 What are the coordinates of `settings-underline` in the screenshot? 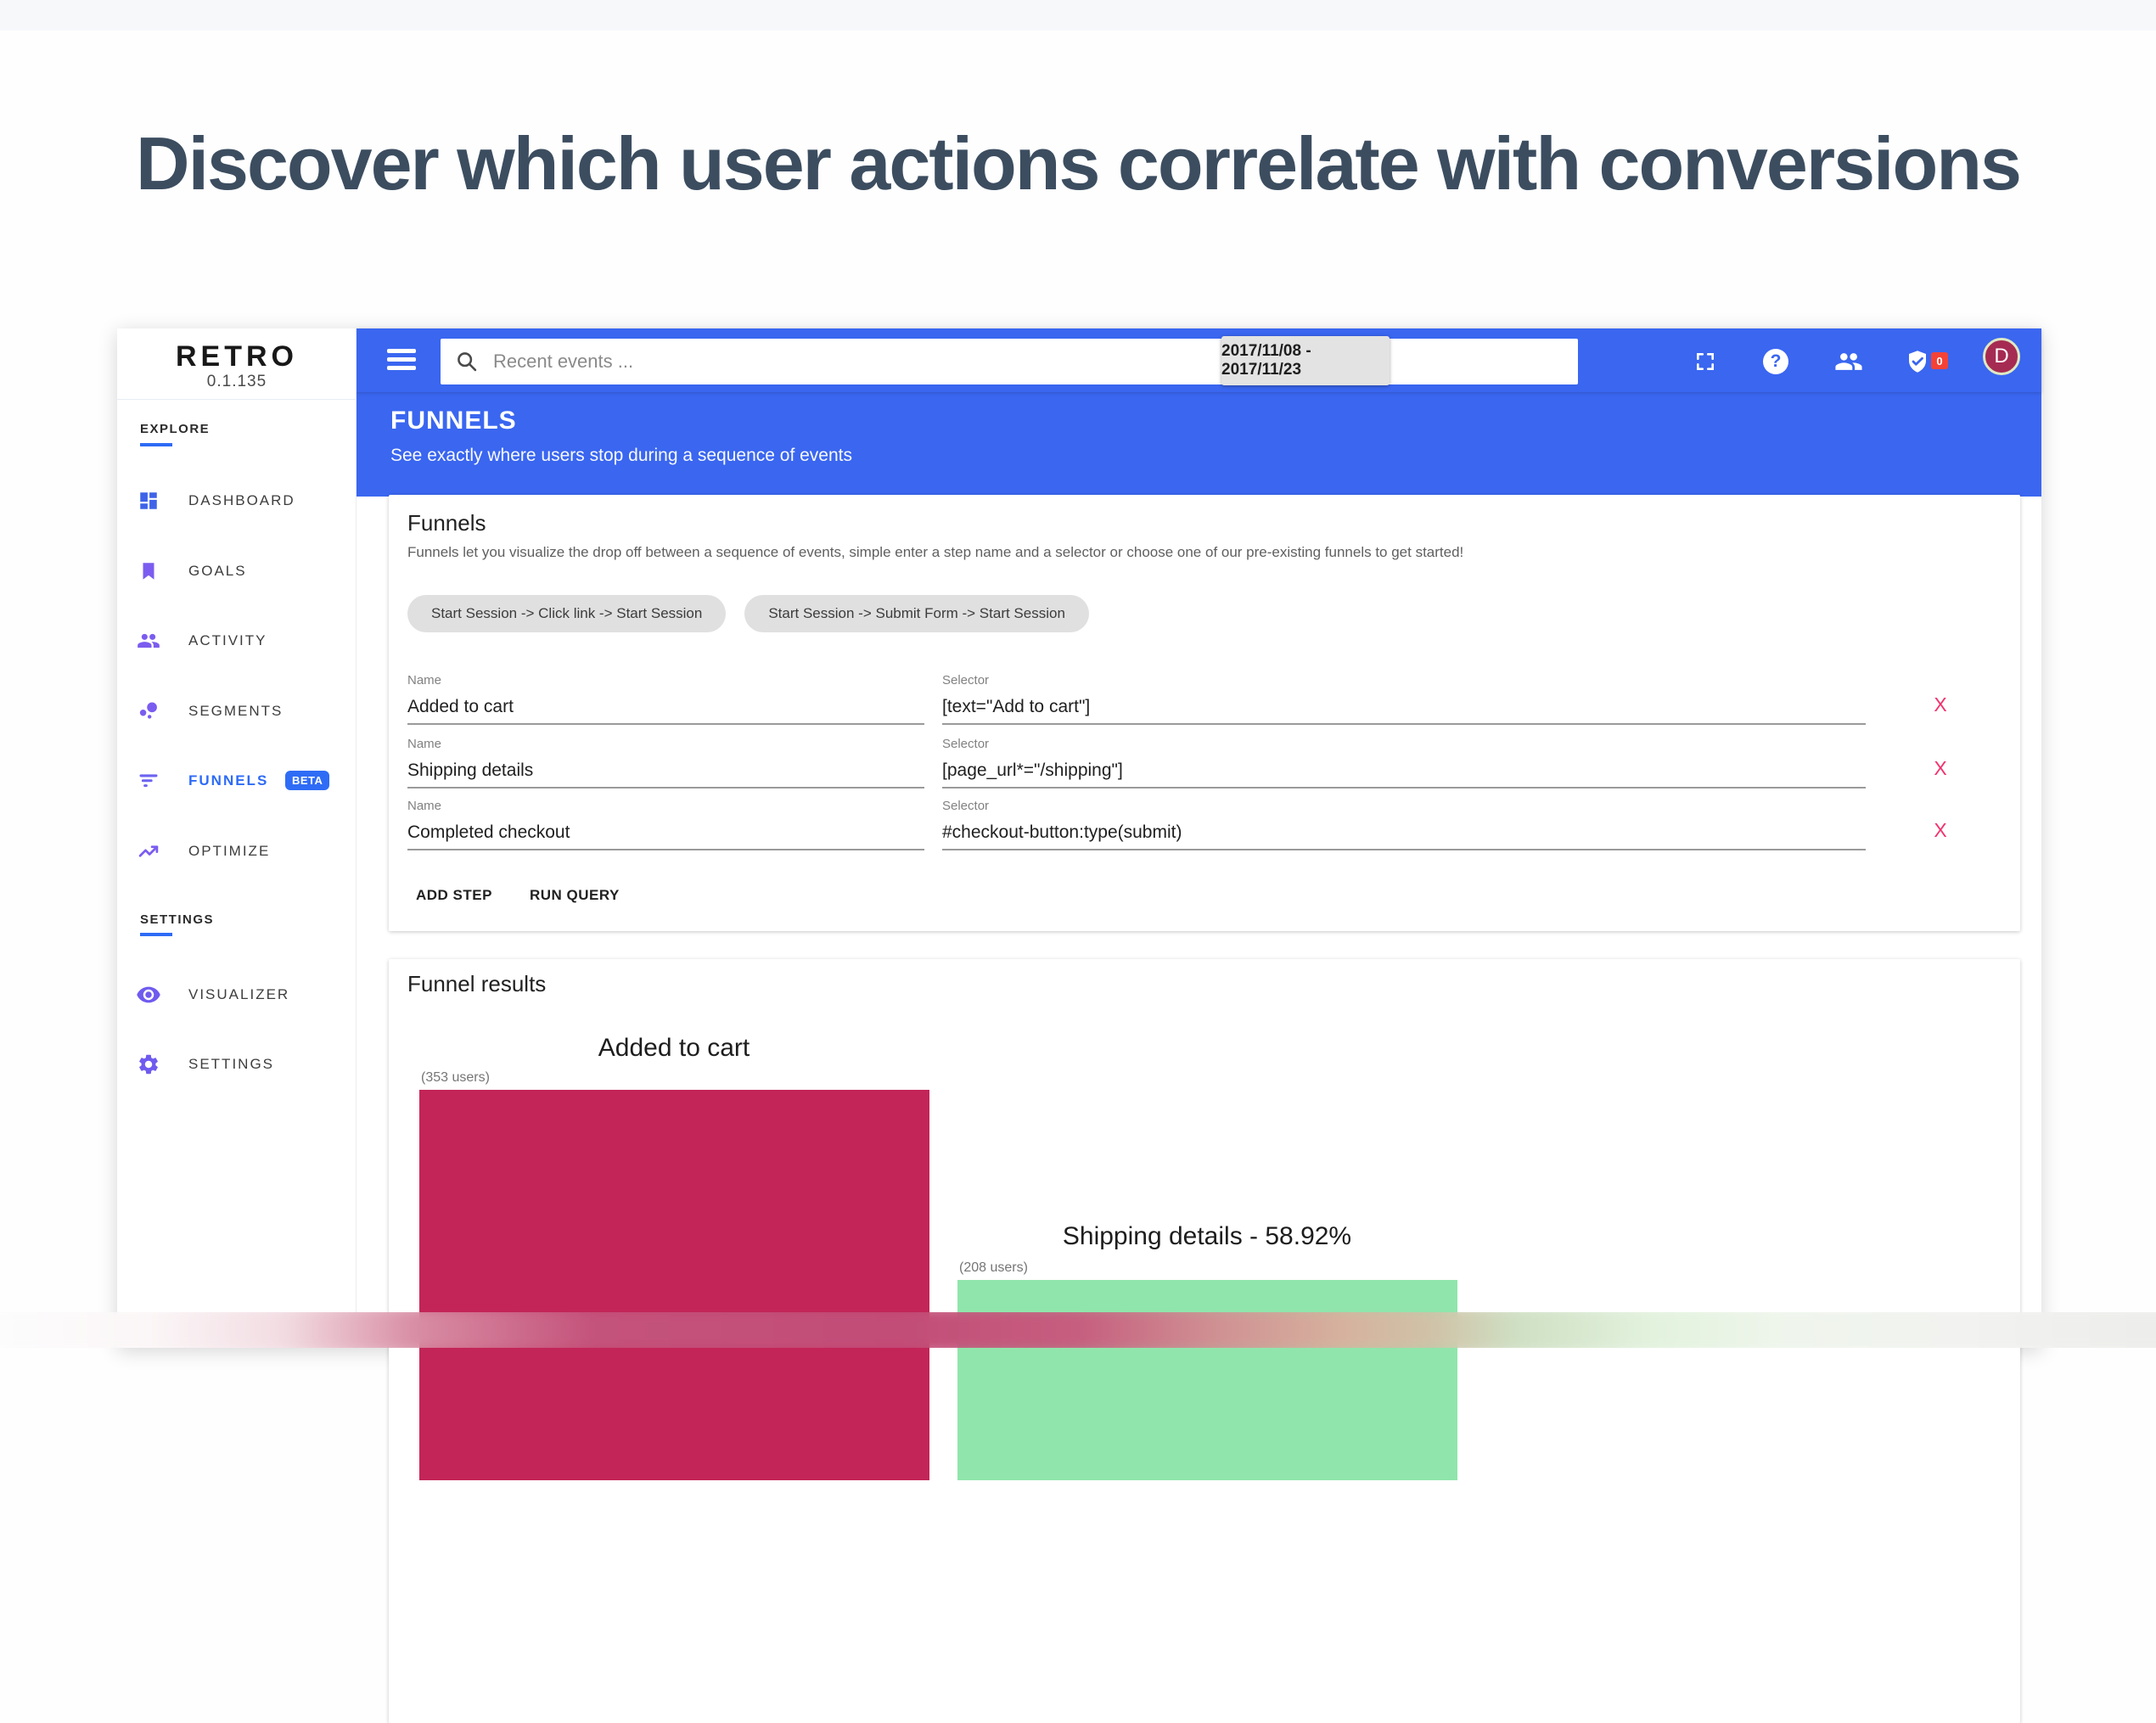 It's located at (156, 934).